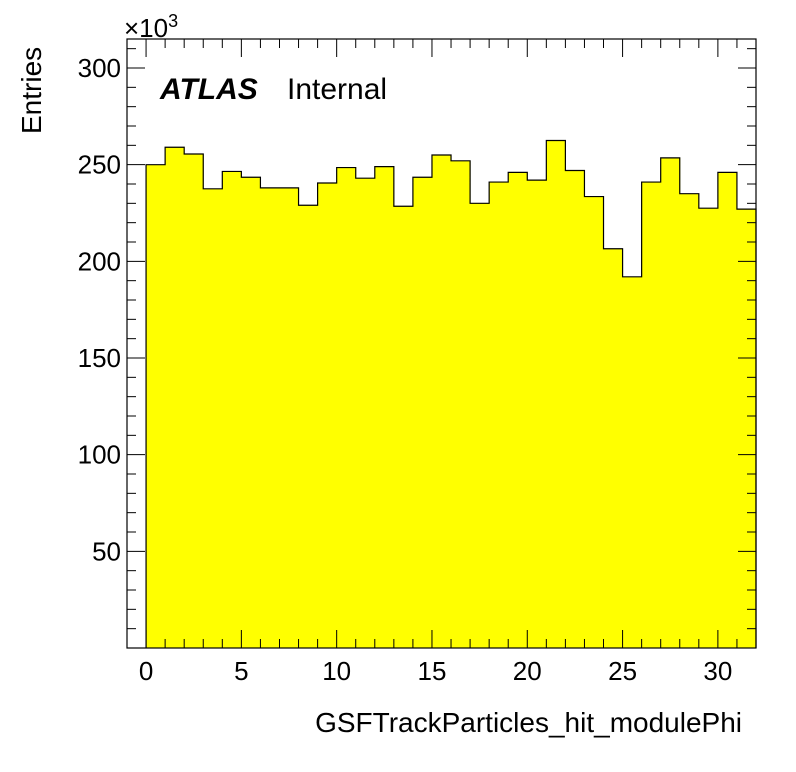 The height and width of the screenshot is (772, 796). Describe the element at coordinates (432, 671) in the screenshot. I see `x-tick-label: 15` at that location.